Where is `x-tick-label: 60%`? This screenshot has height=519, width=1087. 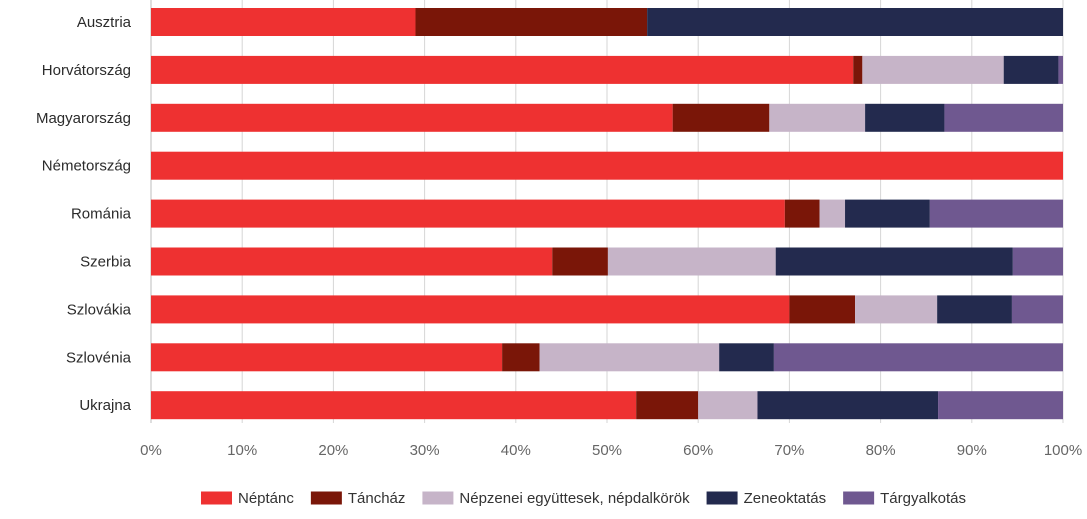
x-tick-label: 60% is located at coordinates (698, 450).